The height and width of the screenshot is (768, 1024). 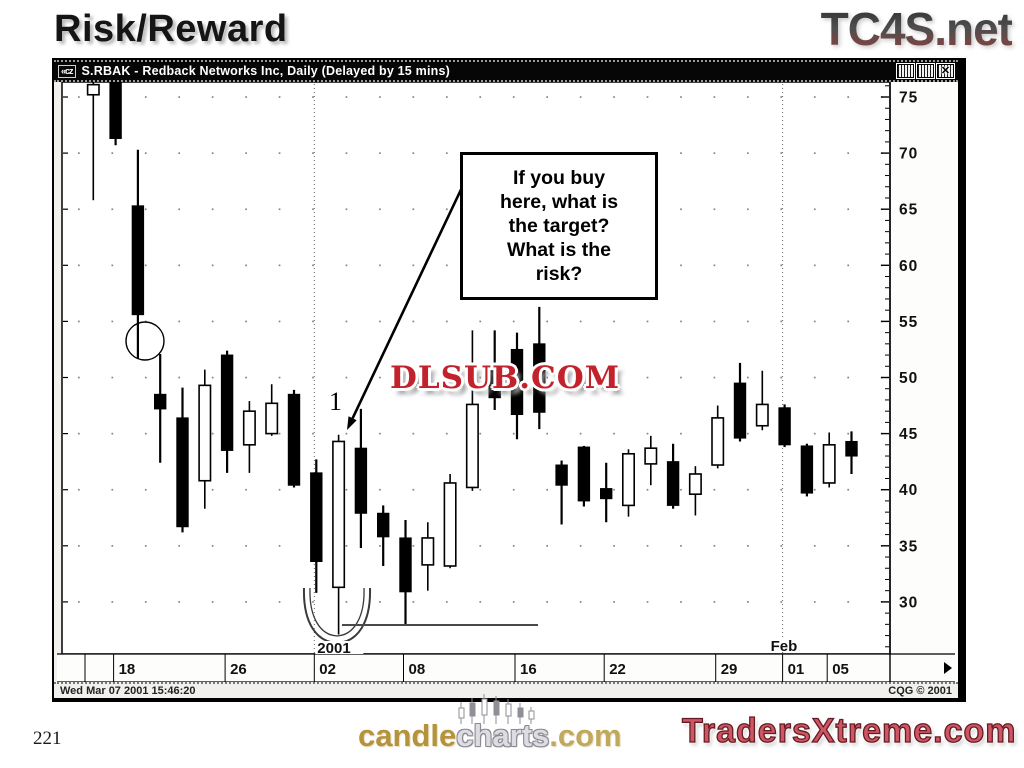 I want to click on svg-text: 70, so click(x=908, y=154).